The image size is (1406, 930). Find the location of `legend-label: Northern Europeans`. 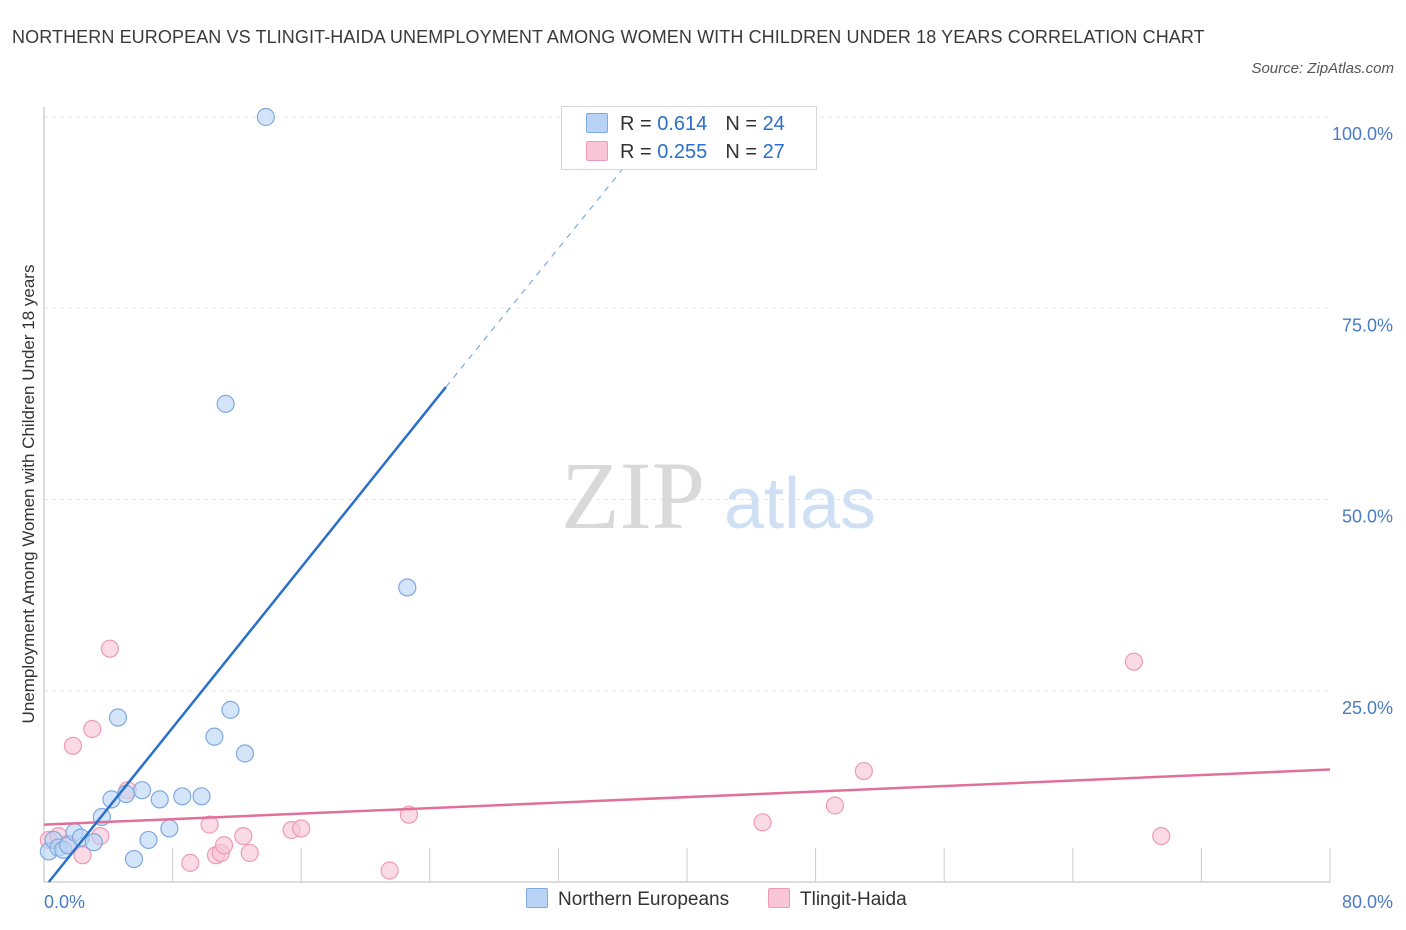

legend-label: Northern Europeans is located at coordinates (644, 899).